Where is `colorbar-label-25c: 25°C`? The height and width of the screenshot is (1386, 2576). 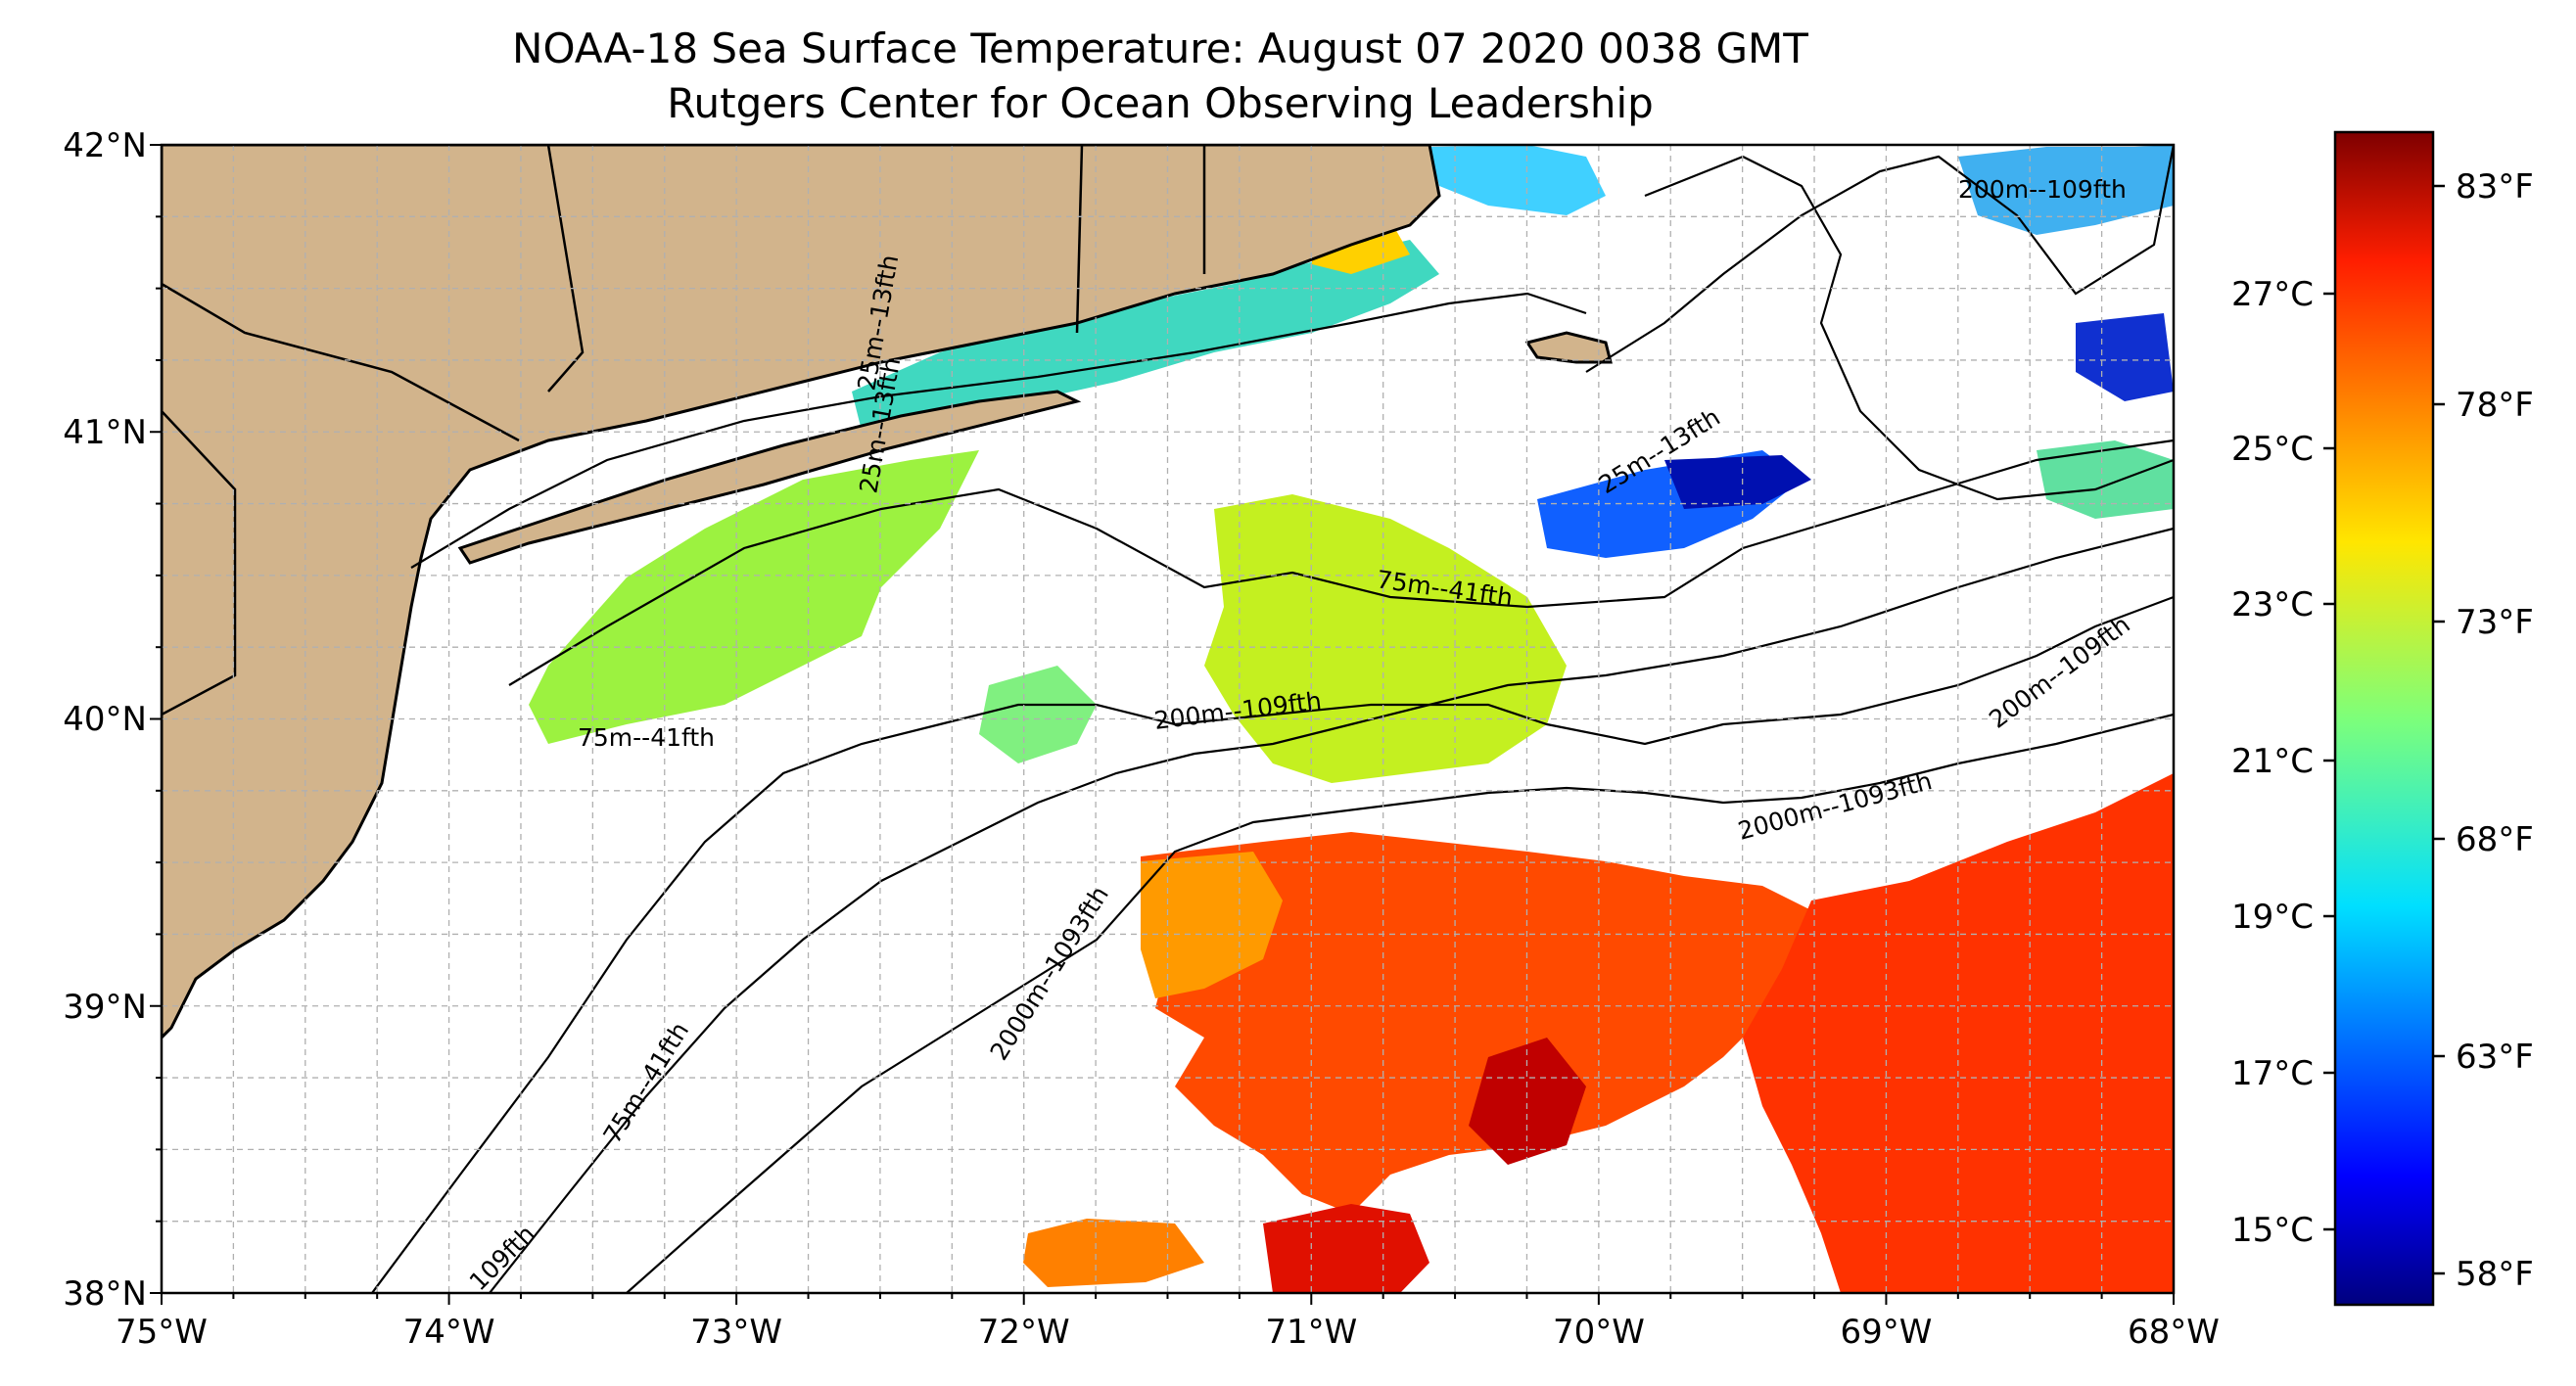
colorbar-label-25c: 25°C is located at coordinates (2272, 449).